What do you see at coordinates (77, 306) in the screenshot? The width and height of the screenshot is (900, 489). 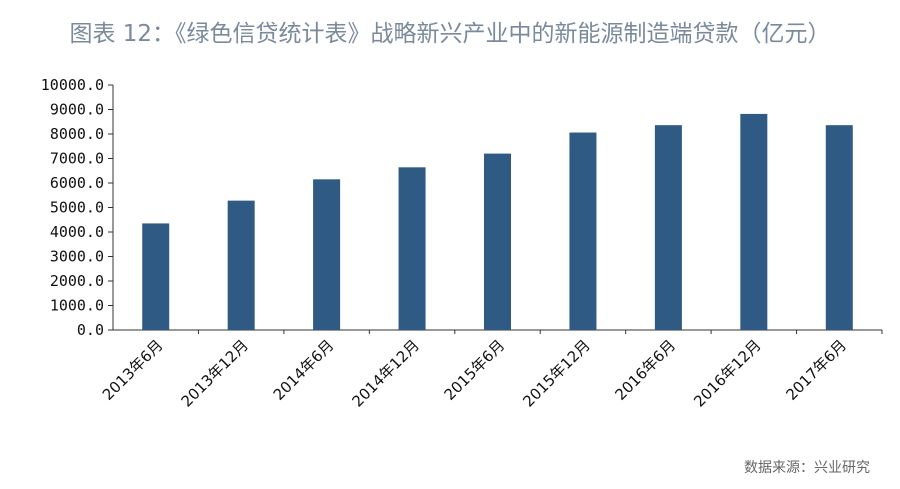 I see `y-tick-label: 1000.0` at bounding box center [77, 306].